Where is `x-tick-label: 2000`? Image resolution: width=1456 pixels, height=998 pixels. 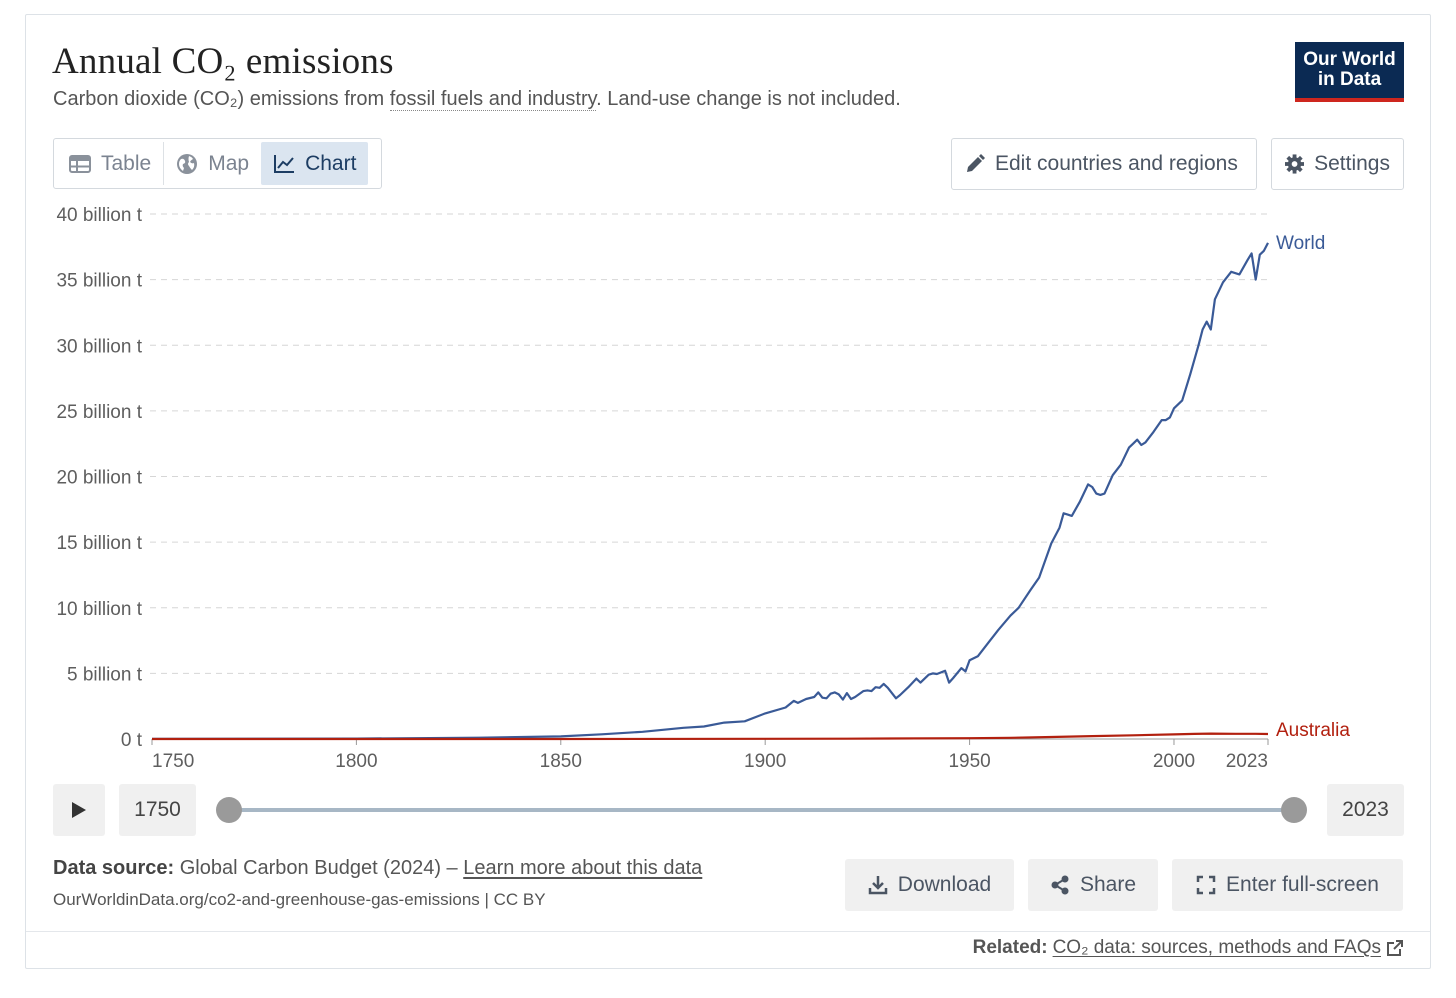 x-tick-label: 2000 is located at coordinates (1174, 761).